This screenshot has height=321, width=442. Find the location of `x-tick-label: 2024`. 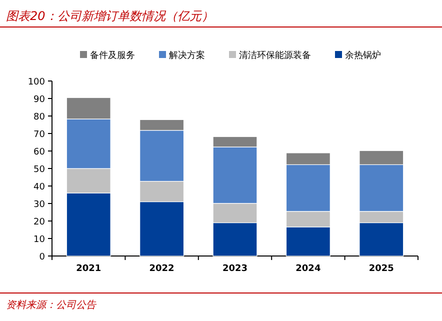

x-tick-label: 2024 is located at coordinates (308, 269).